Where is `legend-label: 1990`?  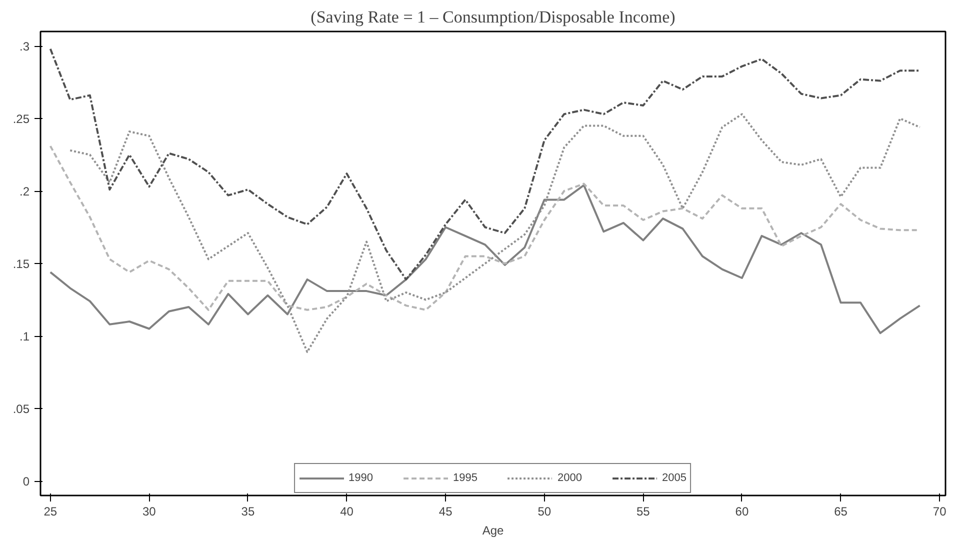 legend-label: 1990 is located at coordinates (361, 478).